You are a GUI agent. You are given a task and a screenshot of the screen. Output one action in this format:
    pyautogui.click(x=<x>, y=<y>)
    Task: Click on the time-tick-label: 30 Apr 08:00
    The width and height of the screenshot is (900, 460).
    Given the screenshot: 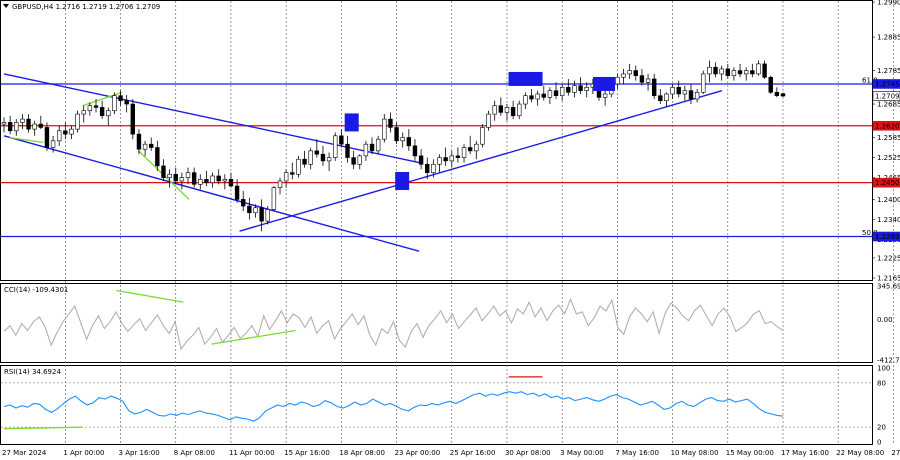 What is the action you would take?
    pyautogui.click(x=528, y=453)
    